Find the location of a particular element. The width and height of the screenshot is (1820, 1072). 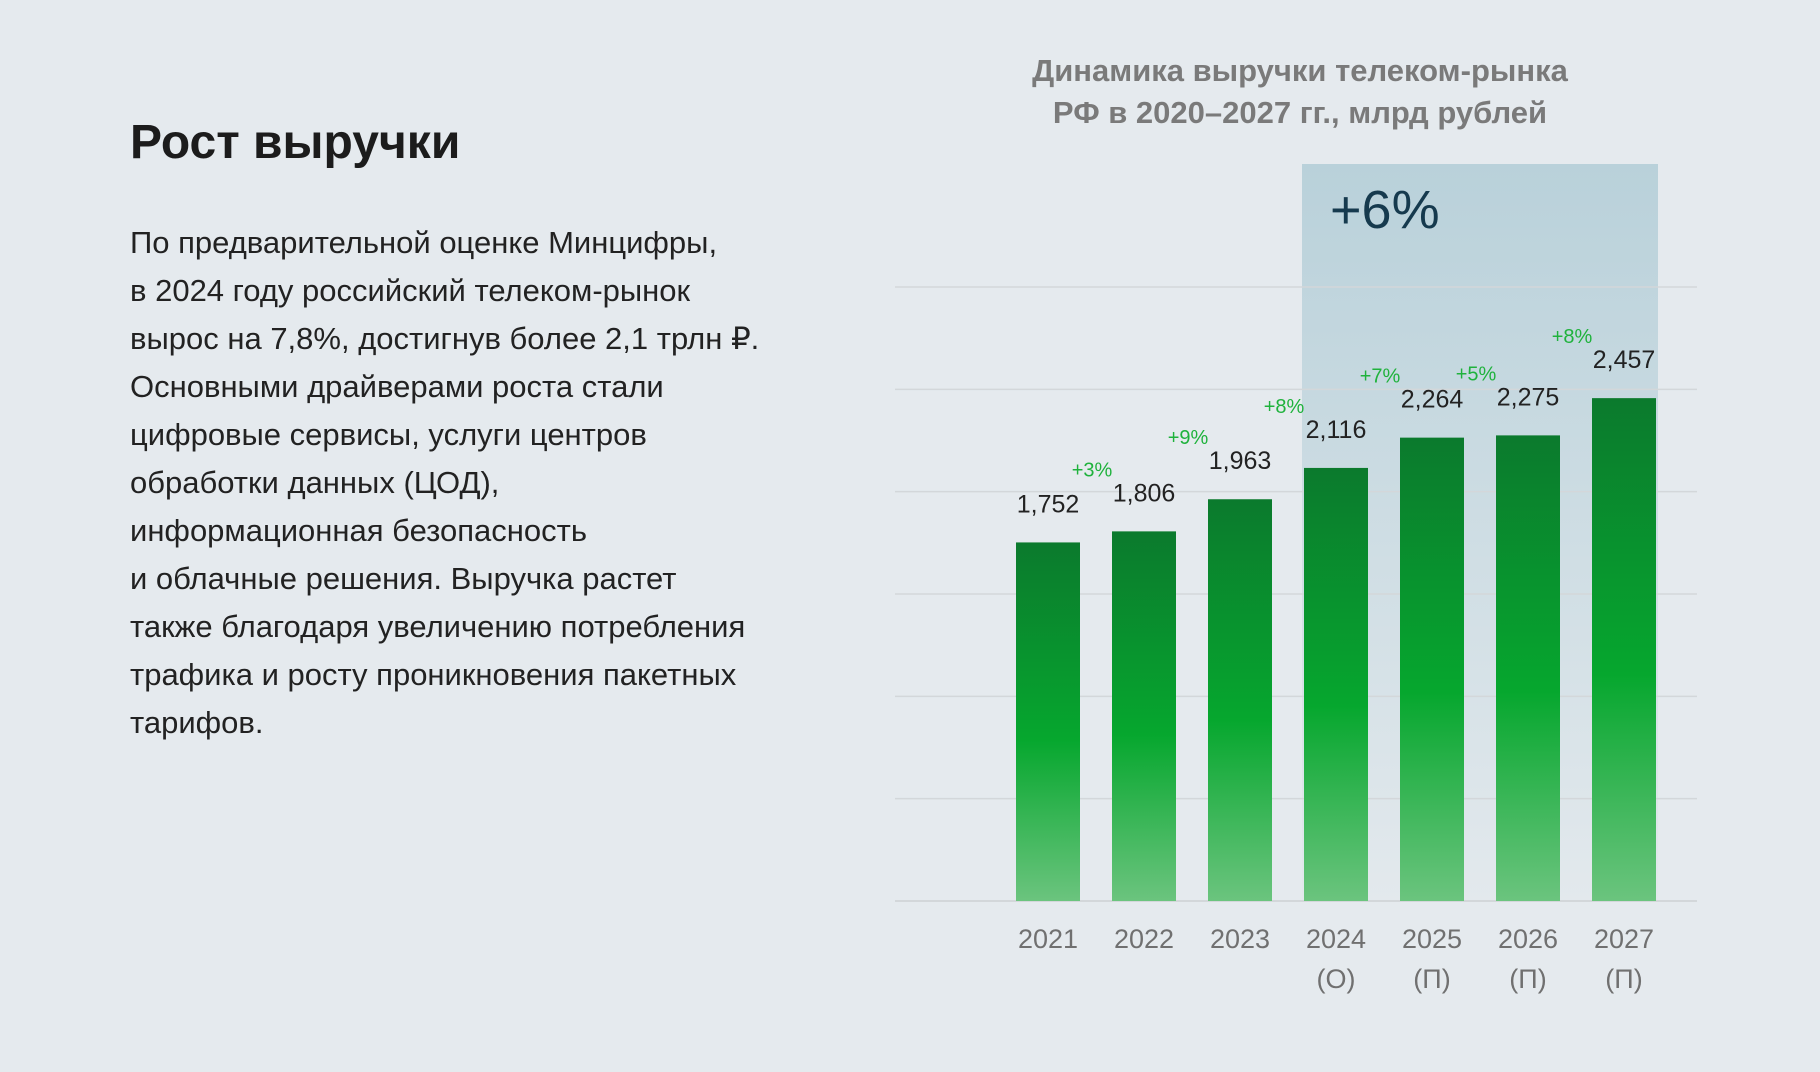

x-tick-label: 2026 is located at coordinates (1528, 939).